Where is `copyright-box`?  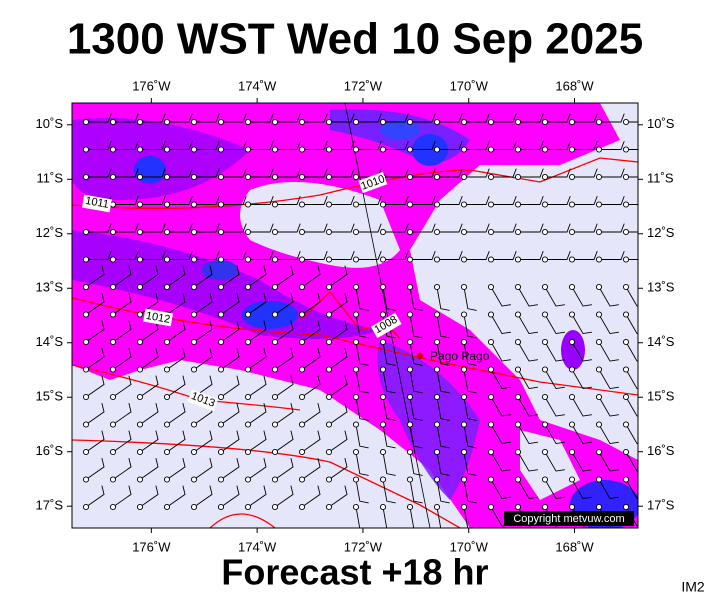 copyright-box is located at coordinates (569, 518).